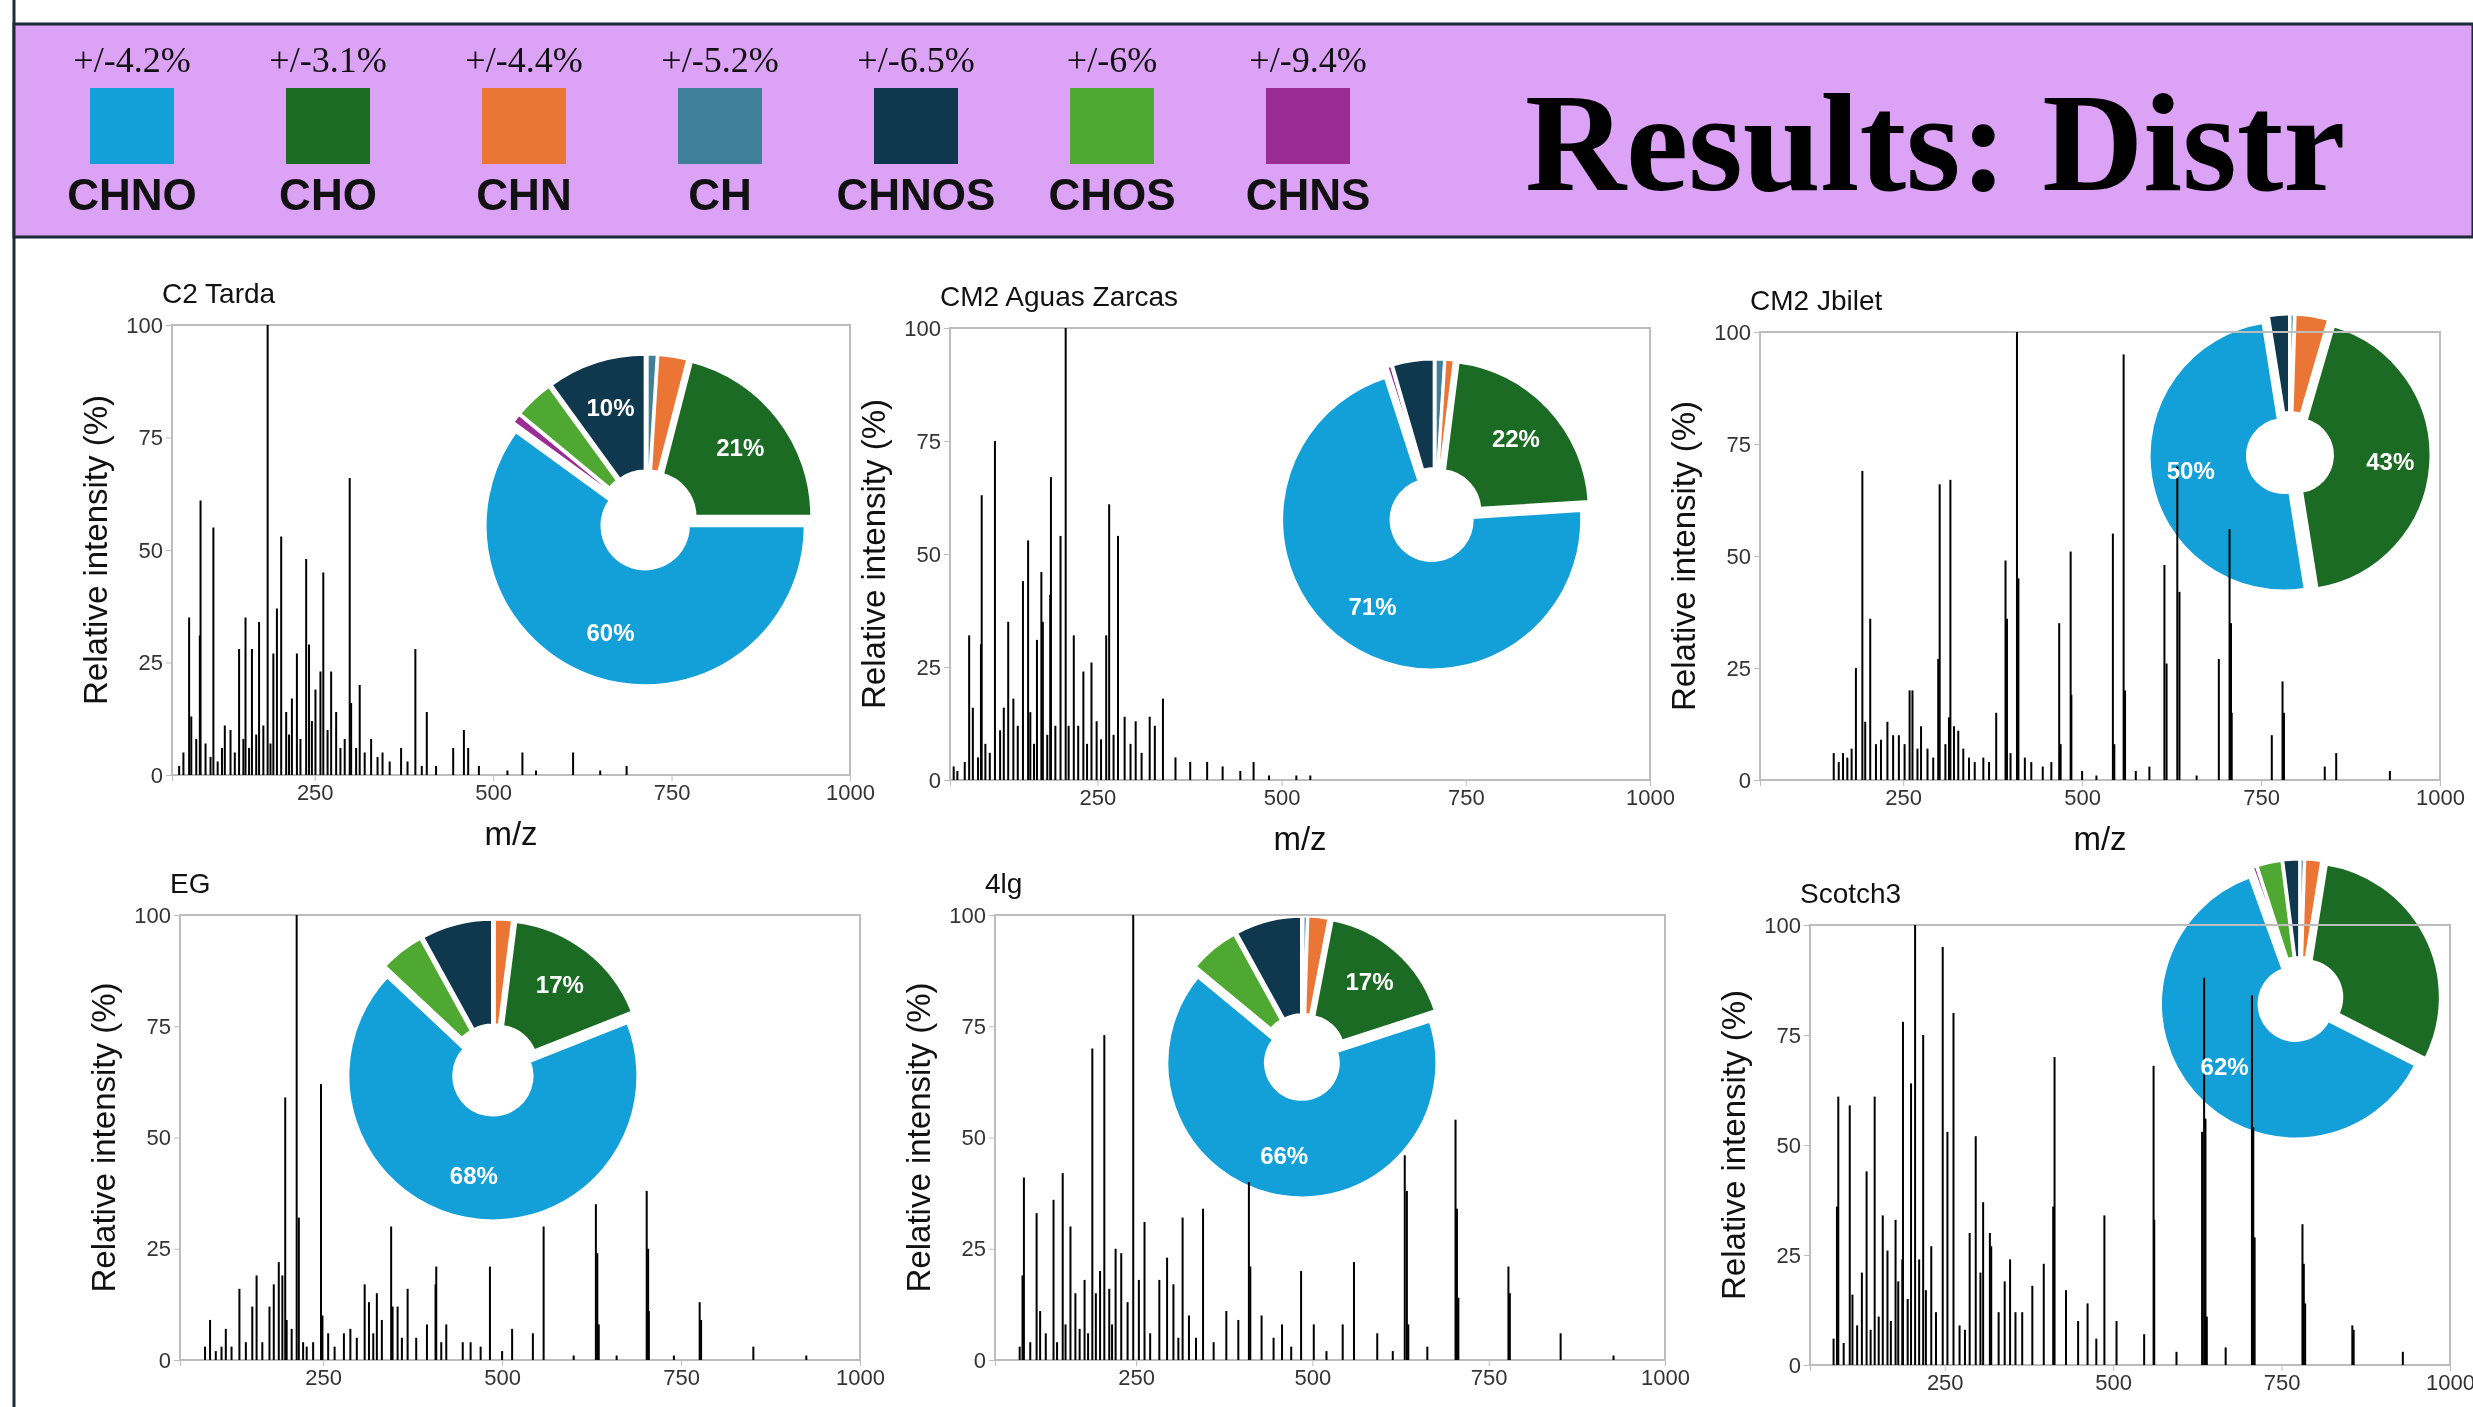 The width and height of the screenshot is (2473, 1407). What do you see at coordinates (328, 60) in the screenshot?
I see `text: +/-3.1%` at bounding box center [328, 60].